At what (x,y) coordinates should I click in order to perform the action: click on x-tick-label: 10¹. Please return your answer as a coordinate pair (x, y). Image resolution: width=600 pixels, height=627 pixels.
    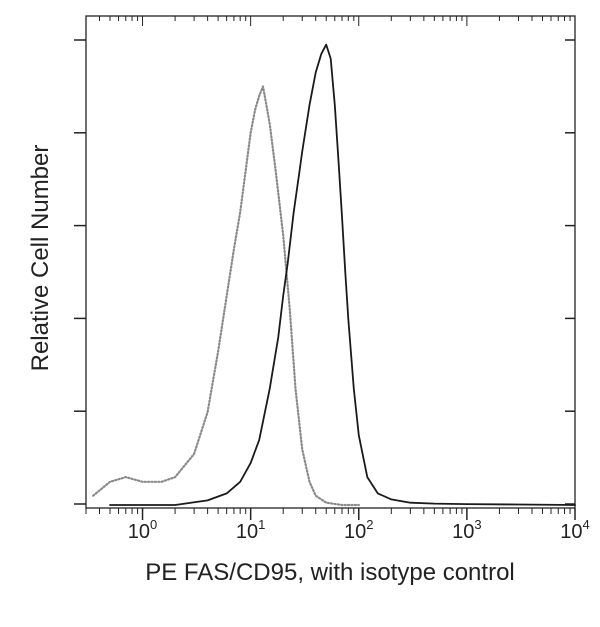
    Looking at the image, I should click on (250, 530).